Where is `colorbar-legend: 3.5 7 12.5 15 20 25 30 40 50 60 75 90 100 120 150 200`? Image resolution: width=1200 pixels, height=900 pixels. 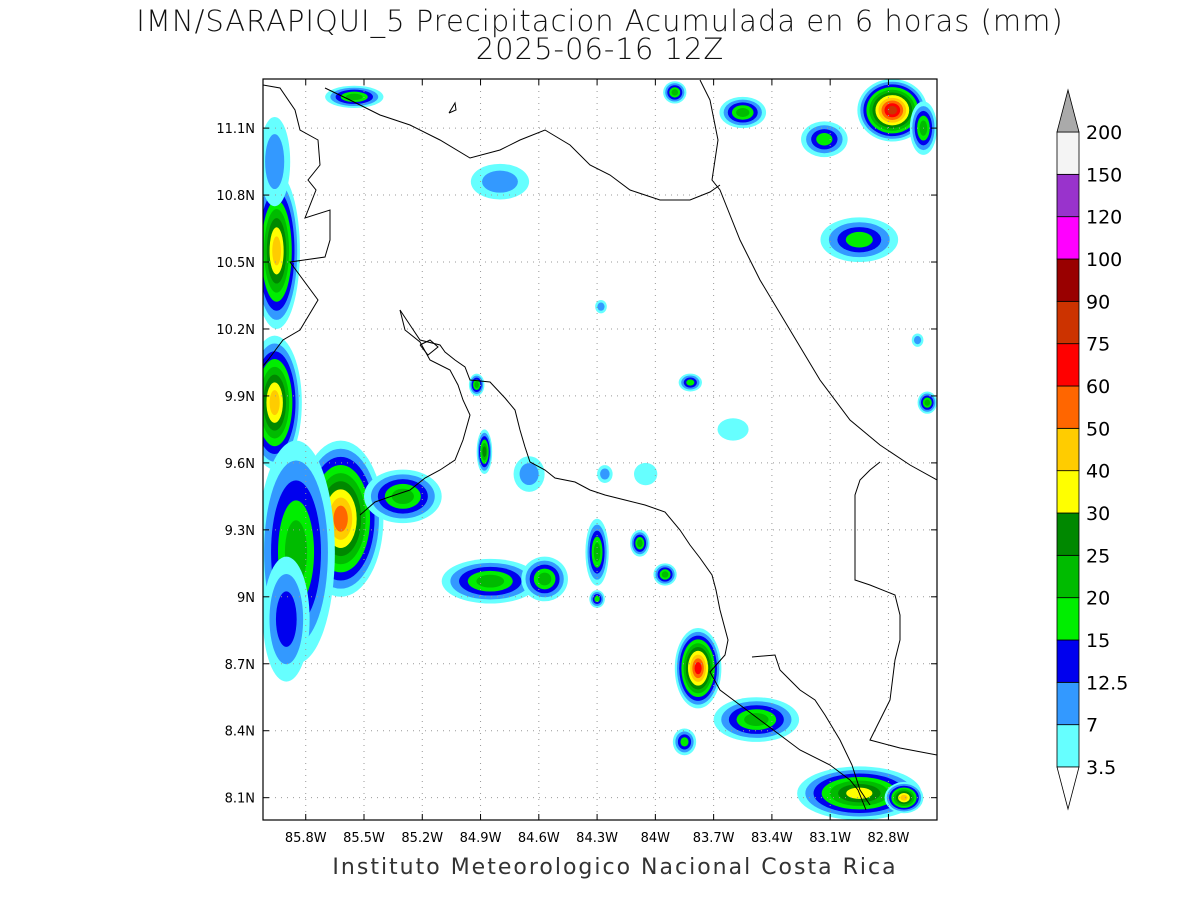
colorbar-legend: 3.5 7 12.5 15 20 25 30 40 50 60 75 90 100 120 150 200 is located at coordinates (1092, 449).